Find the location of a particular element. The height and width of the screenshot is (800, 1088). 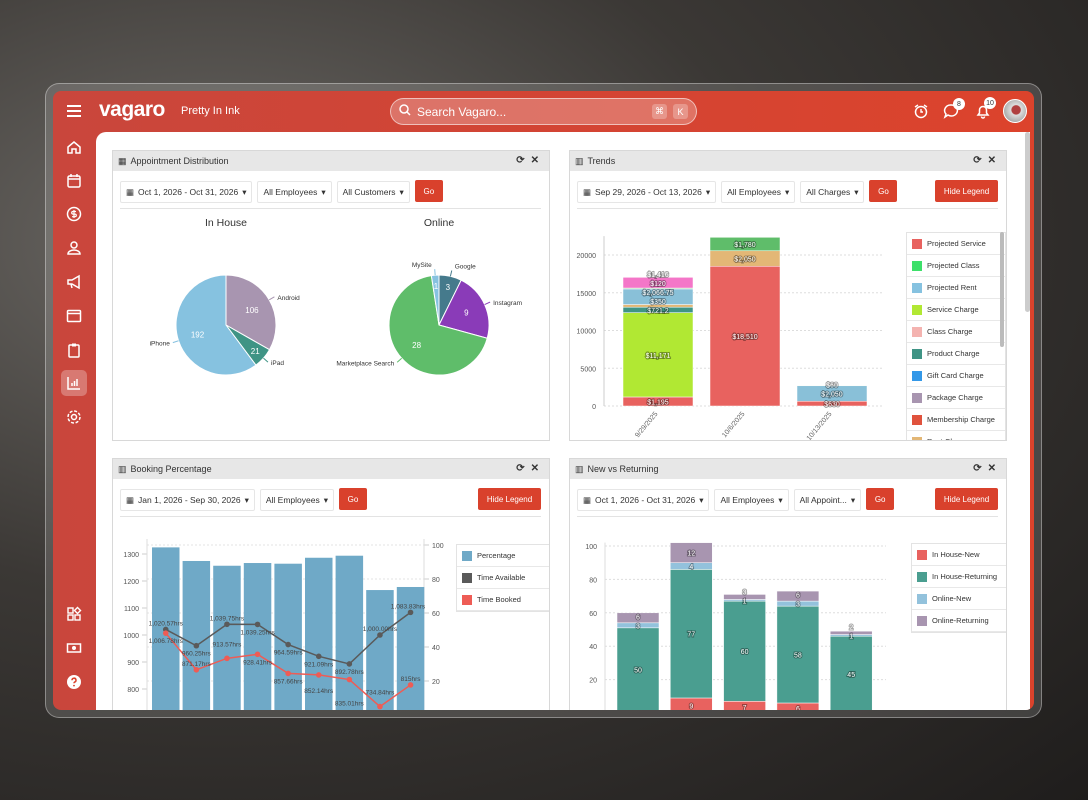

legend-item: Online-New is located at coordinates (959, 599).